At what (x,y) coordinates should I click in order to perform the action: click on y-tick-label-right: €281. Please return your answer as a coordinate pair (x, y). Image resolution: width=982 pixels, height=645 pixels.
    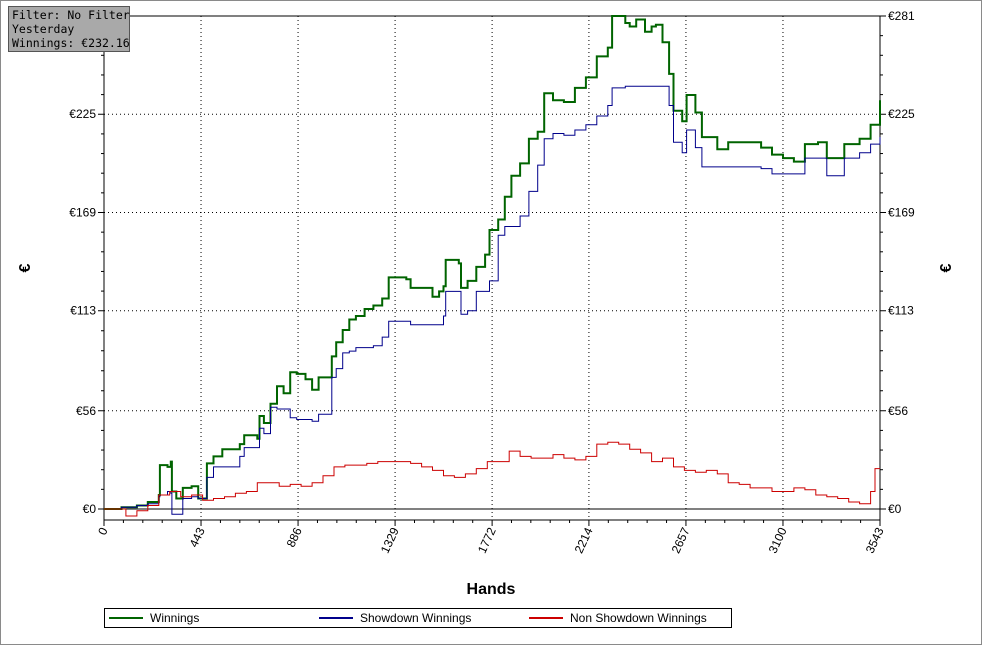
    Looking at the image, I should click on (901, 16).